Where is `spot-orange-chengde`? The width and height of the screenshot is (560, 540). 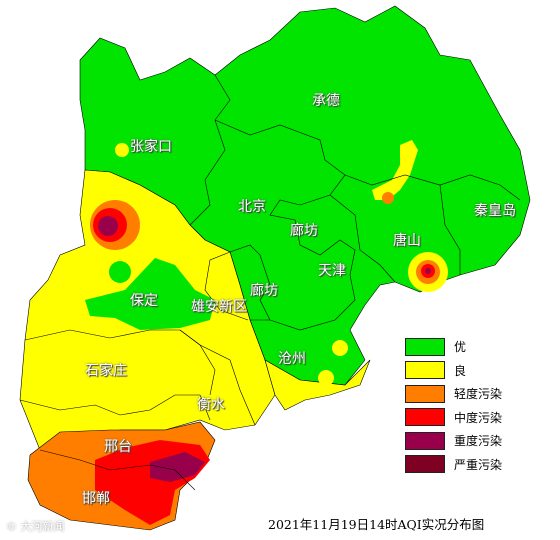 spot-orange-chengde is located at coordinates (388, 198).